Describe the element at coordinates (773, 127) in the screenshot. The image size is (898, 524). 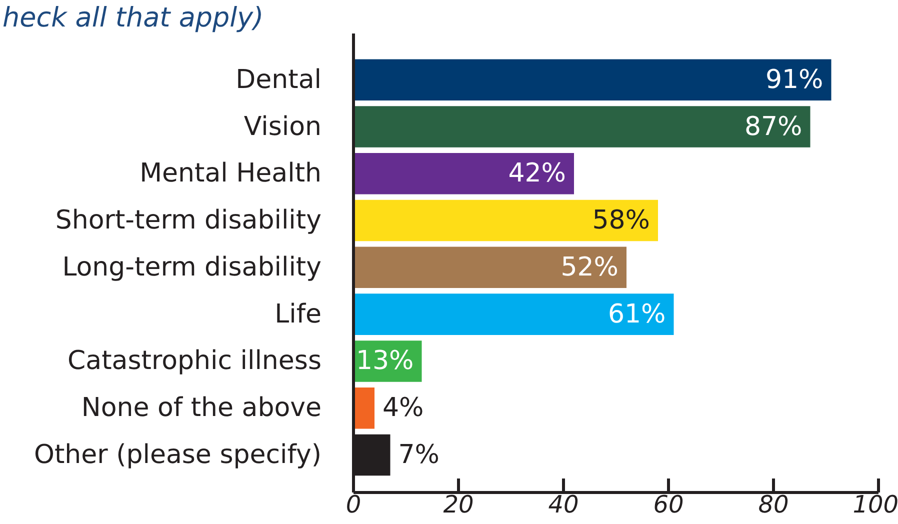
I see `data-label: 87%` at that location.